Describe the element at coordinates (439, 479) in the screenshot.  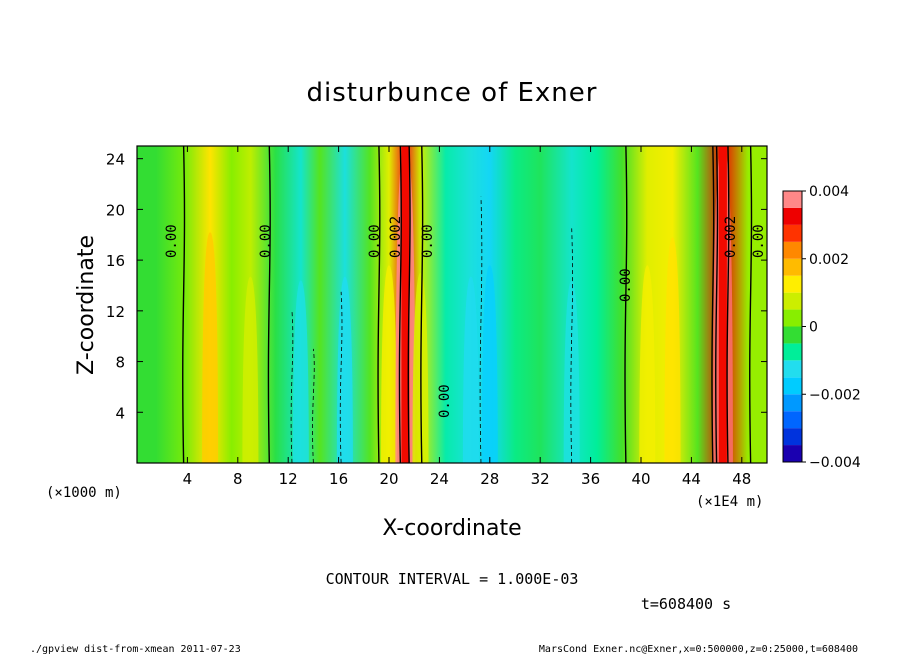
I see `x-tick-label: 24` at that location.